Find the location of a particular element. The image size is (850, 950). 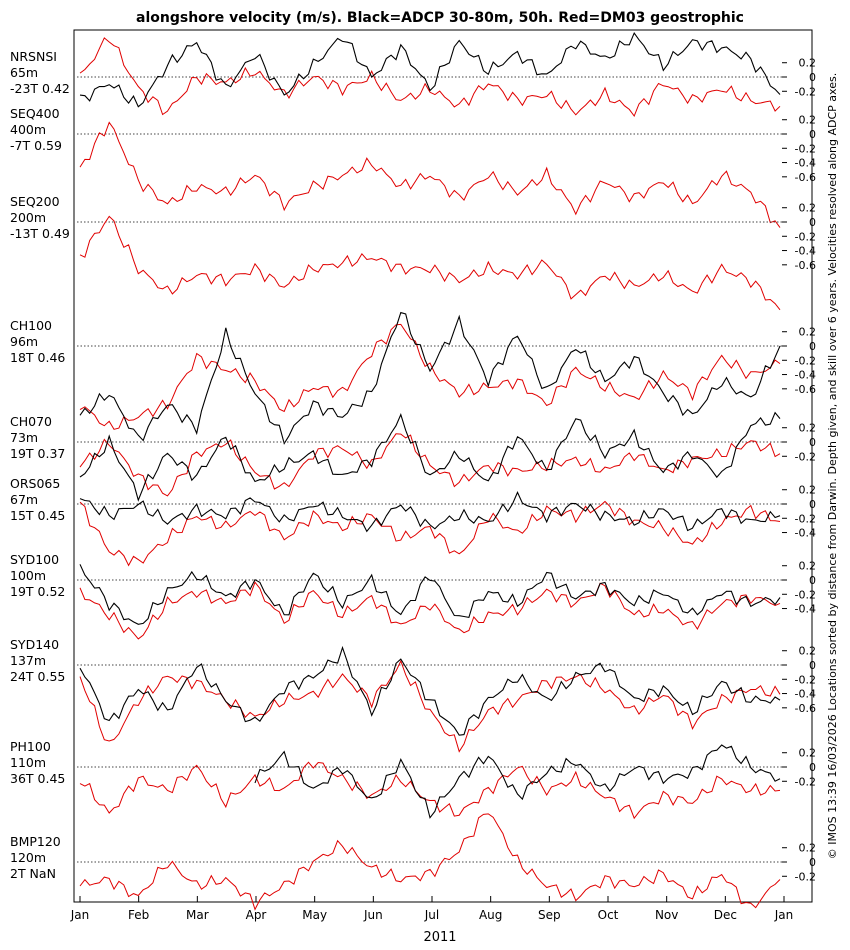

station-site: SEQ400 is located at coordinates (35, 113).